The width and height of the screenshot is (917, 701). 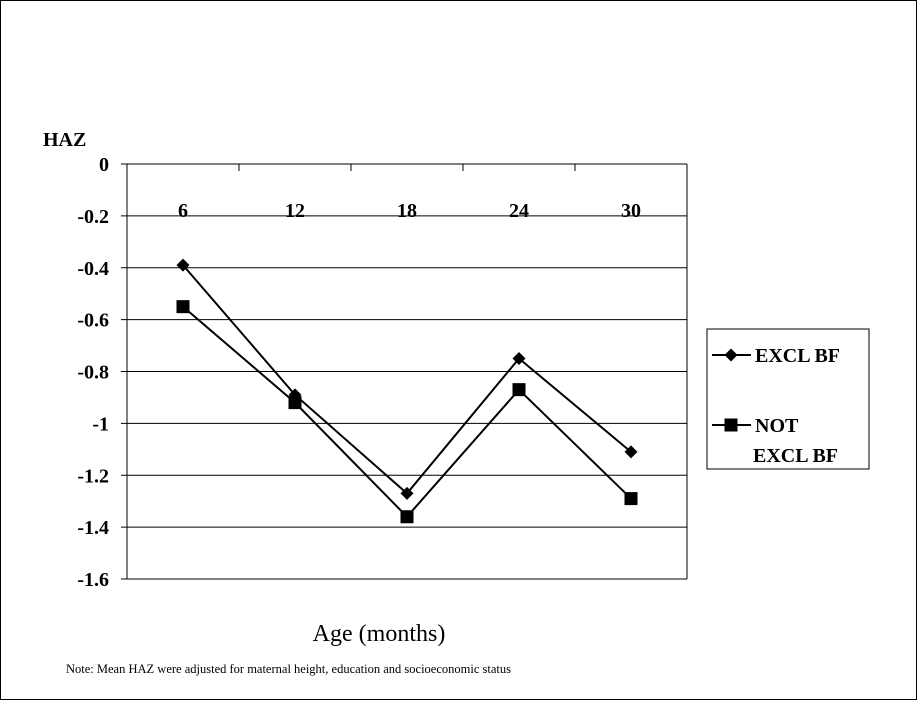 I want to click on category-label: 12, so click(x=295, y=211).